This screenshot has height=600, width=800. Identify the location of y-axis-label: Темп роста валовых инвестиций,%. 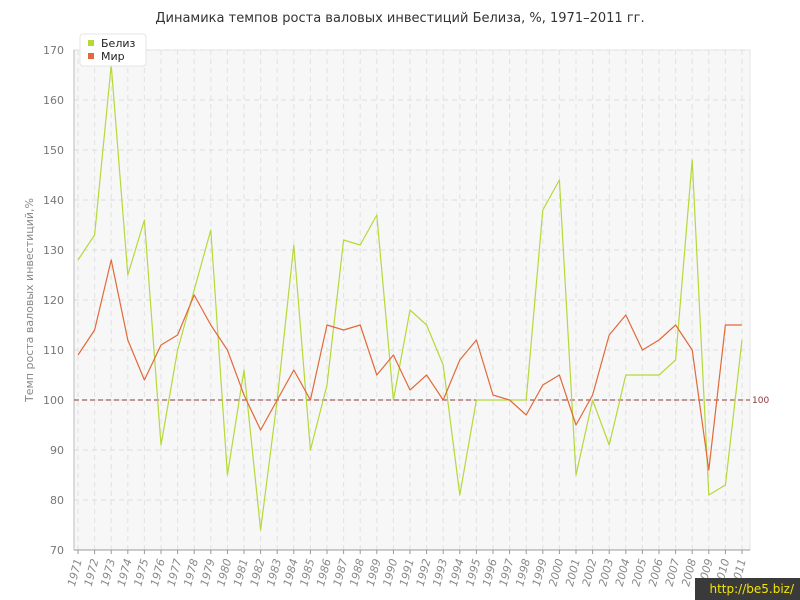
(29, 300).